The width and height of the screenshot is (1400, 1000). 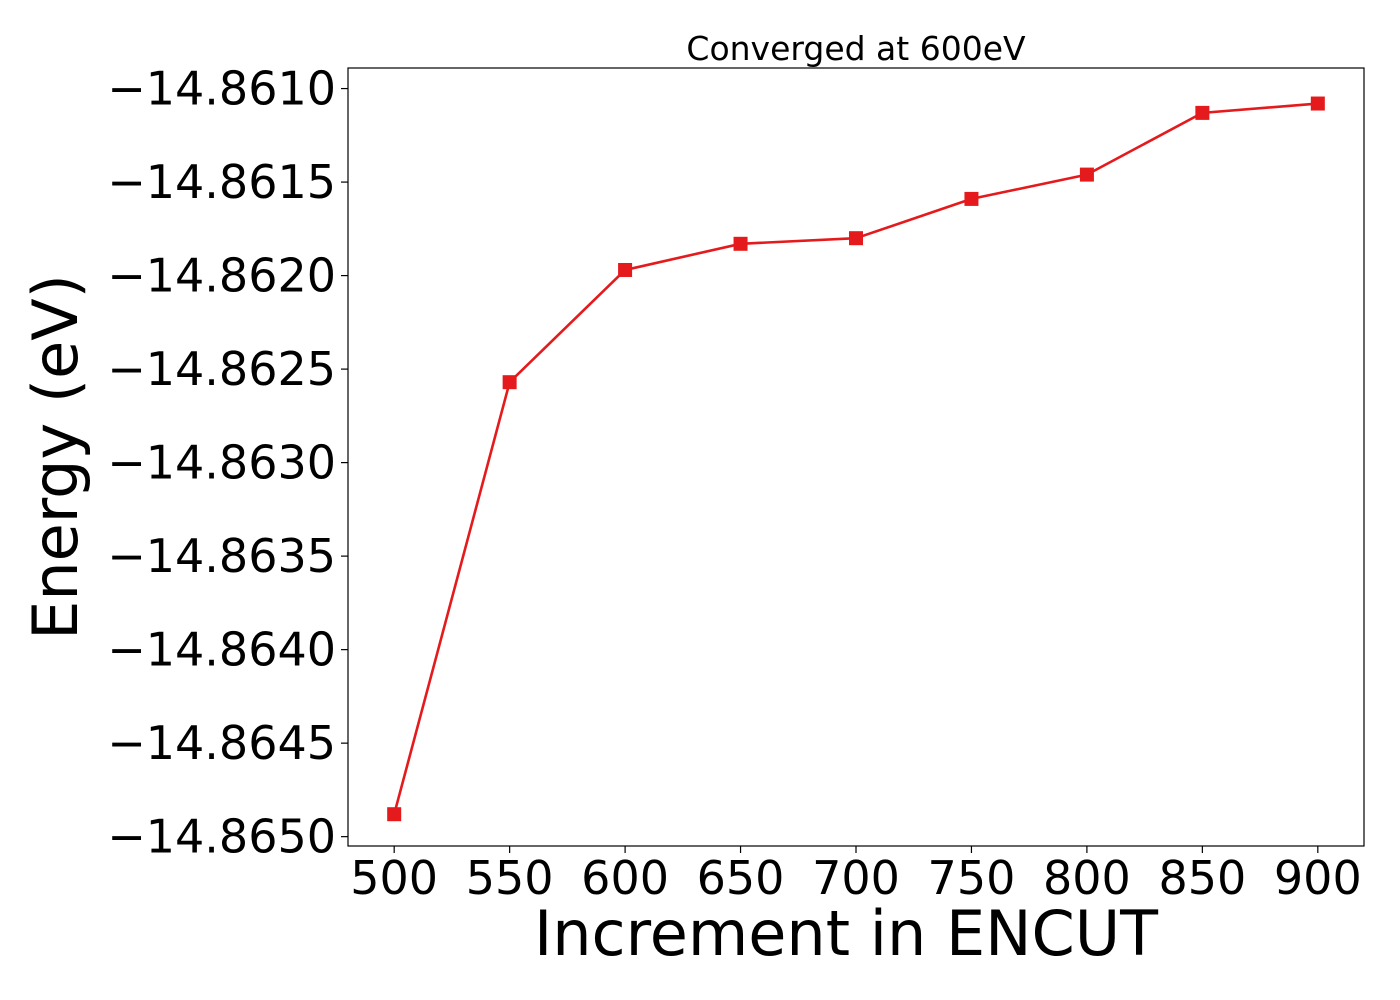 I want to click on x-tick-label: 750, so click(x=972, y=878).